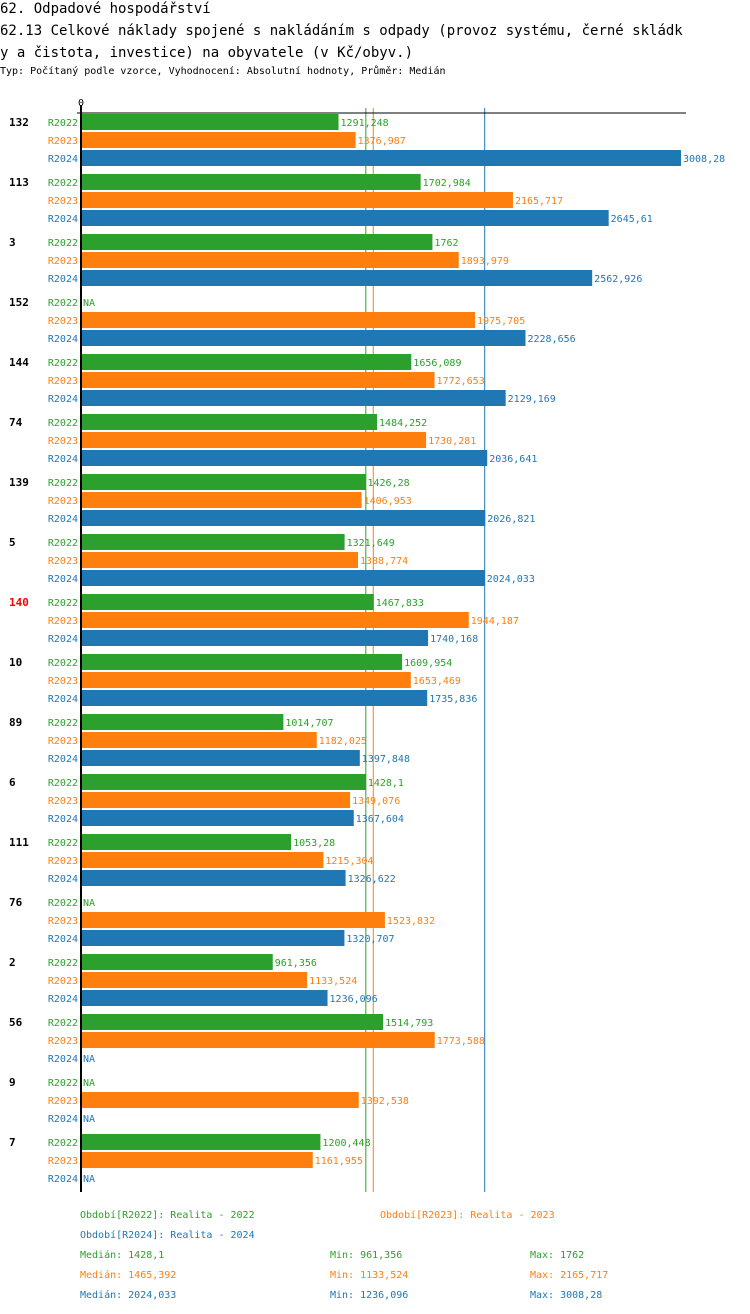  I want to click on data-label: 1656,089, so click(437, 363).